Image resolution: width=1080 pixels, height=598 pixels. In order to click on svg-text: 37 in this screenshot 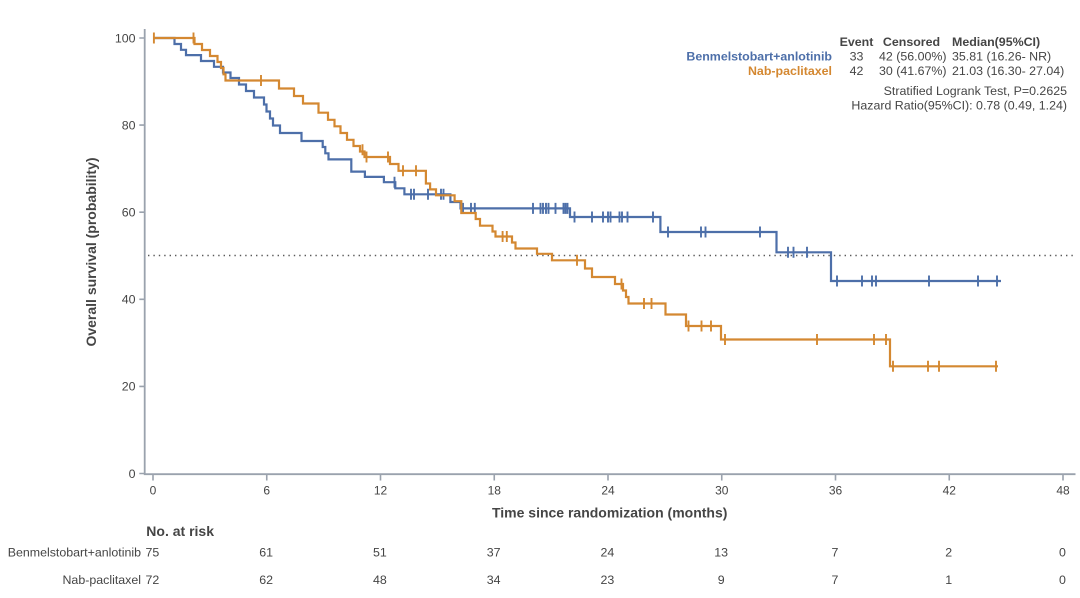, I will do `click(494, 553)`.